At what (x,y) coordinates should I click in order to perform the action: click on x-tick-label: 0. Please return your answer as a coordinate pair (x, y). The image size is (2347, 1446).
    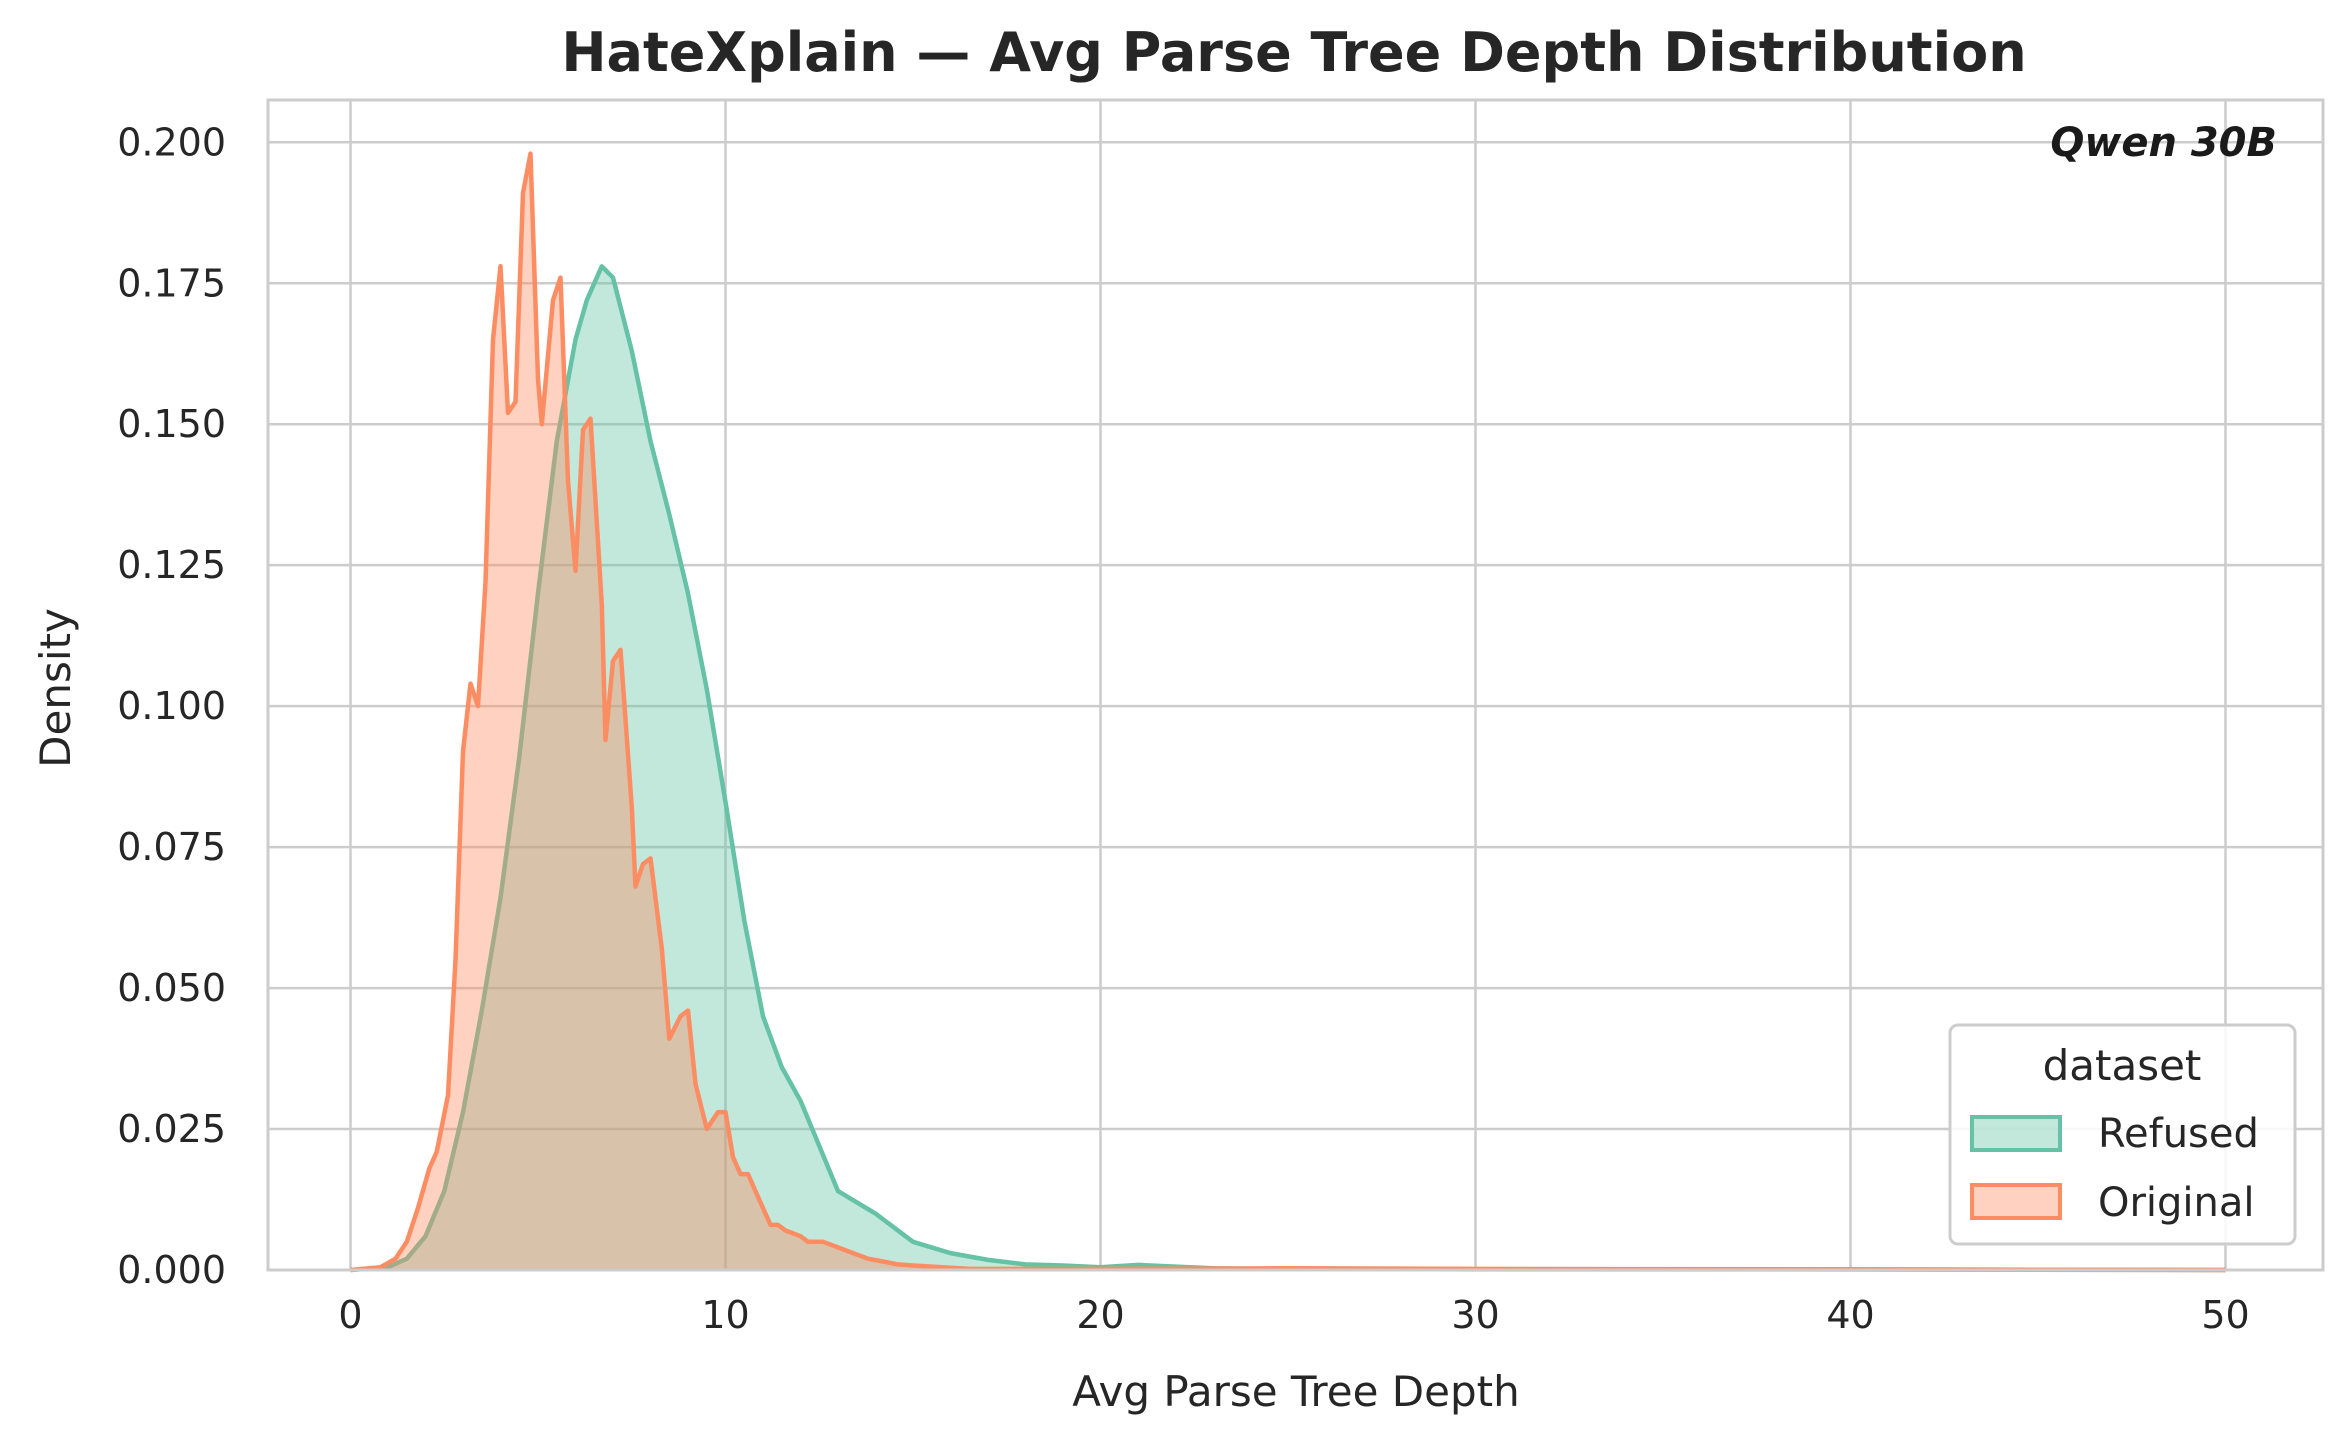
    Looking at the image, I should click on (350, 1315).